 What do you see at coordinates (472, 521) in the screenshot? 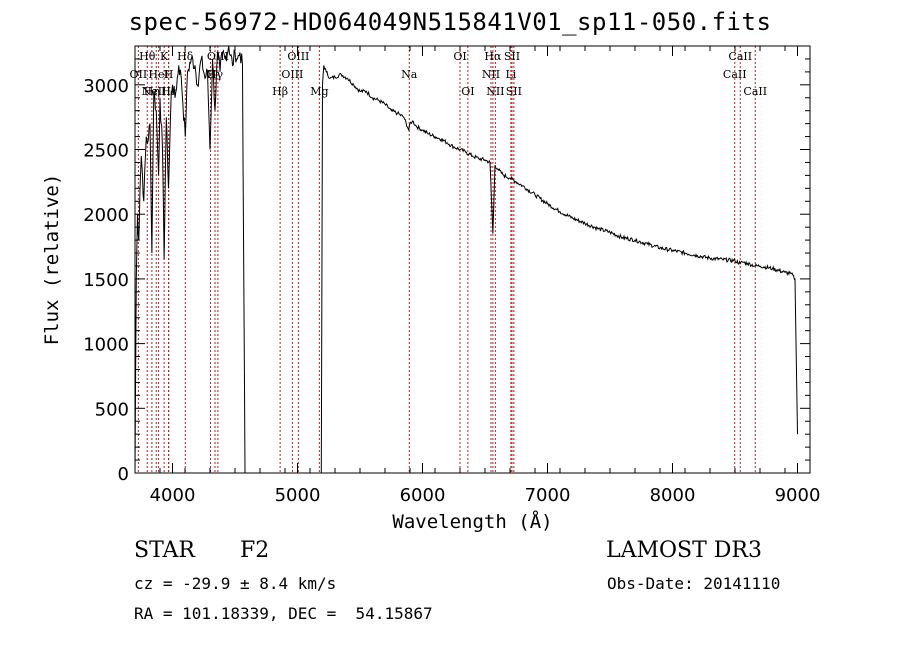
I see `x-axis-label: Wavelength (Å)` at bounding box center [472, 521].